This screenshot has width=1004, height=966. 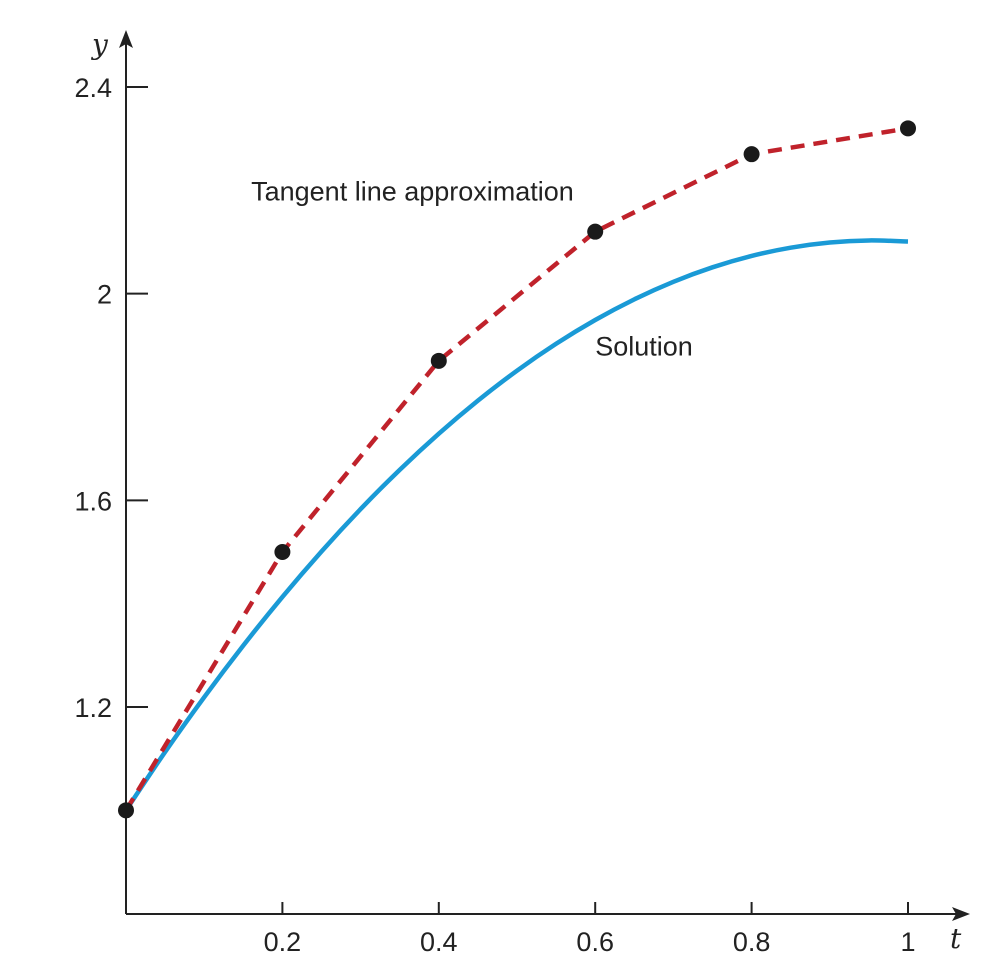 I want to click on y-axis-arrow, so click(x=126, y=39).